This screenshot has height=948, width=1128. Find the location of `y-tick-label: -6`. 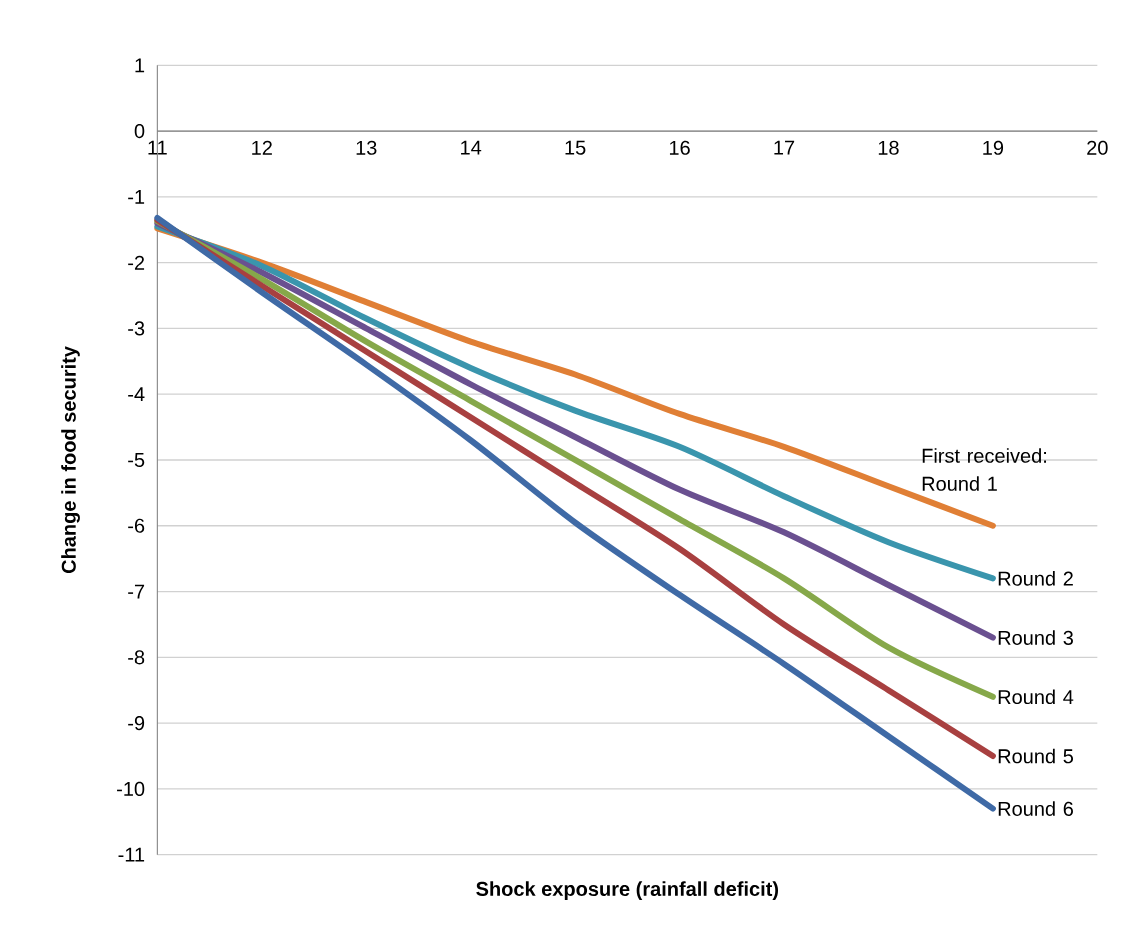

y-tick-label: -6 is located at coordinates (136, 525).